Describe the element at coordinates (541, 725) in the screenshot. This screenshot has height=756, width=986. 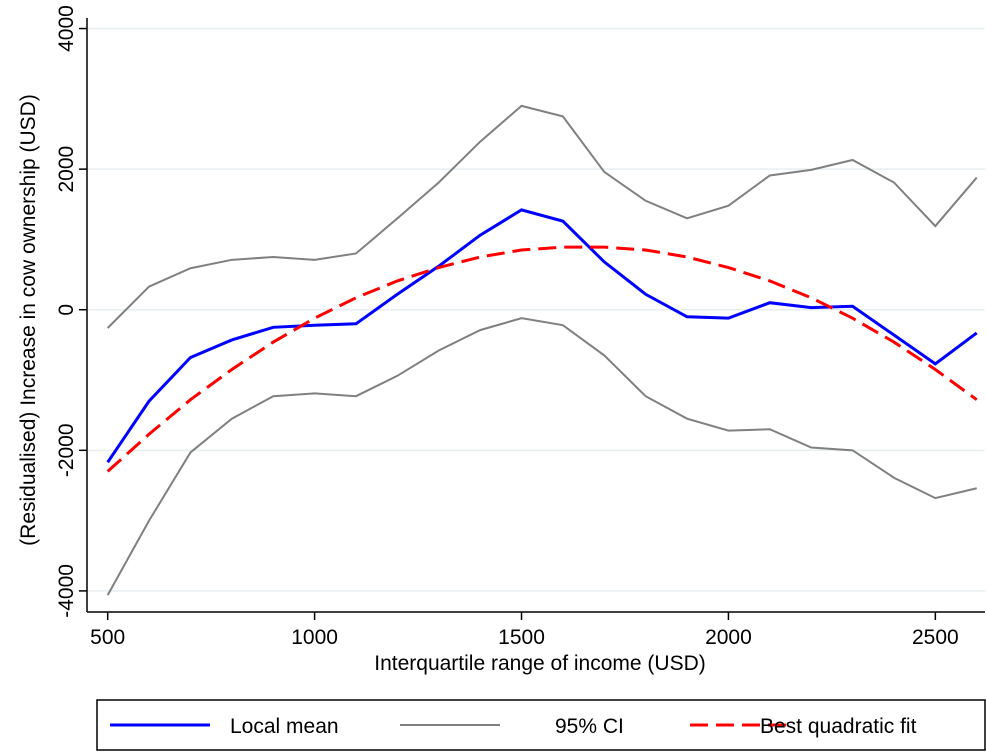
I see `legend-box` at that location.